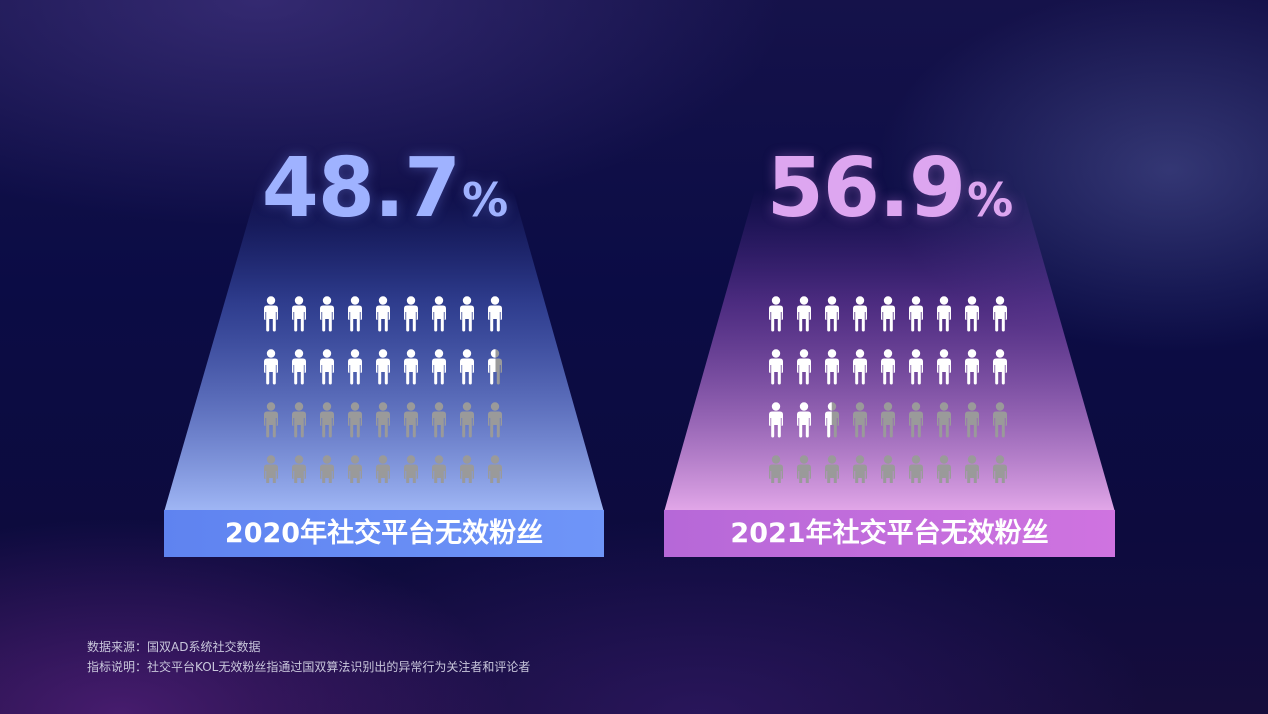  I want to click on chart-label-2021: 2021年社交平台无效粉丝, so click(889, 533).